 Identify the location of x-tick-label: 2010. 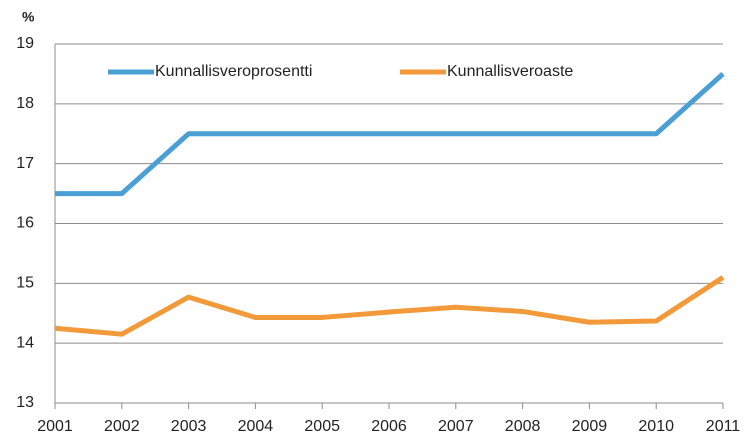
(656, 426).